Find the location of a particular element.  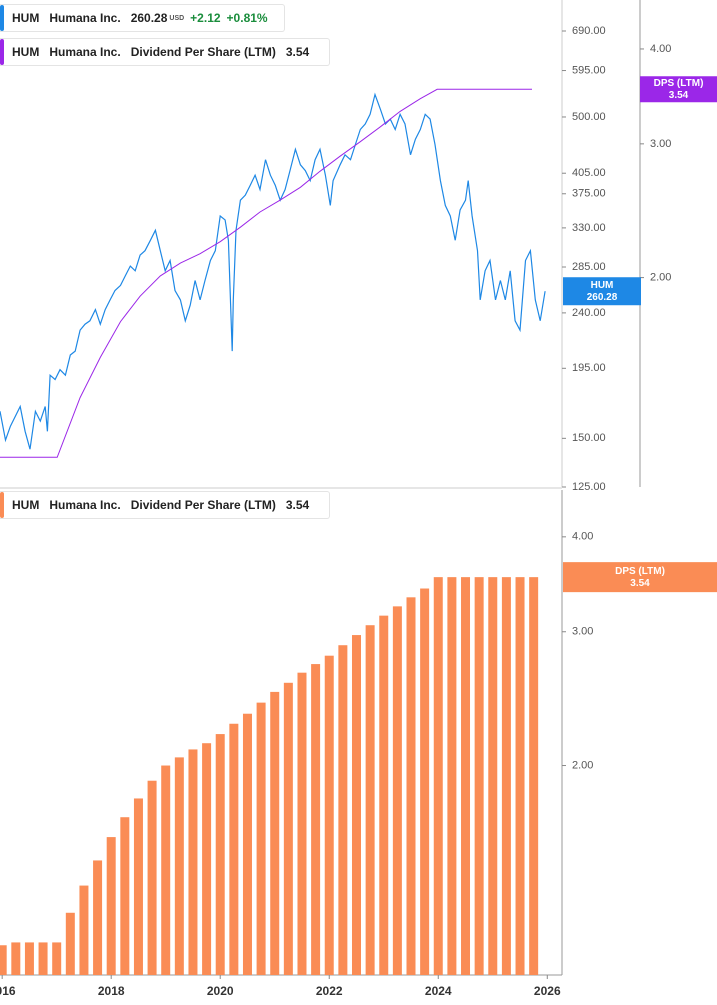

y-tick-label: 330.00 is located at coordinates (589, 228).